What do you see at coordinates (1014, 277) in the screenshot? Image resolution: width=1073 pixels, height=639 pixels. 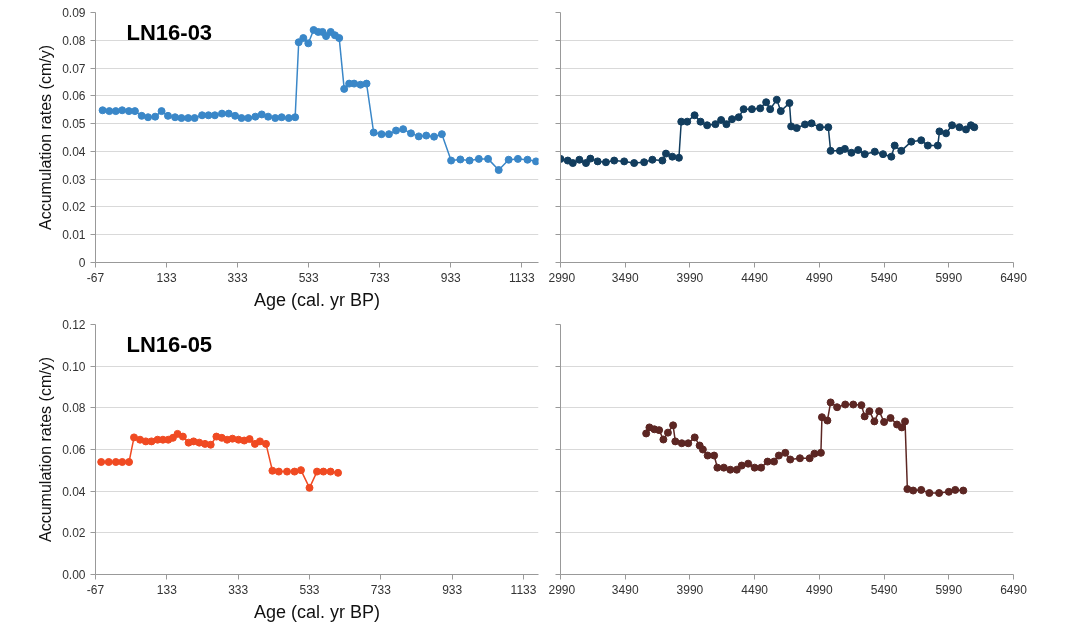 I see `x-tick-label: 6490` at bounding box center [1014, 277].